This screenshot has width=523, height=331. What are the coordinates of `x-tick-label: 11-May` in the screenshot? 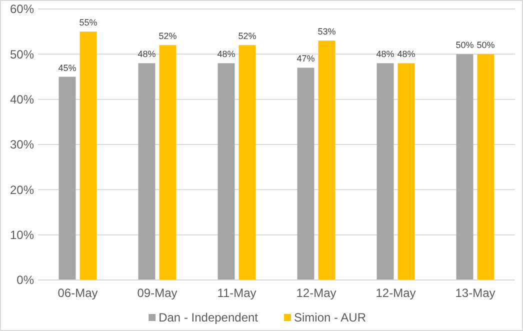 It's located at (236, 293).